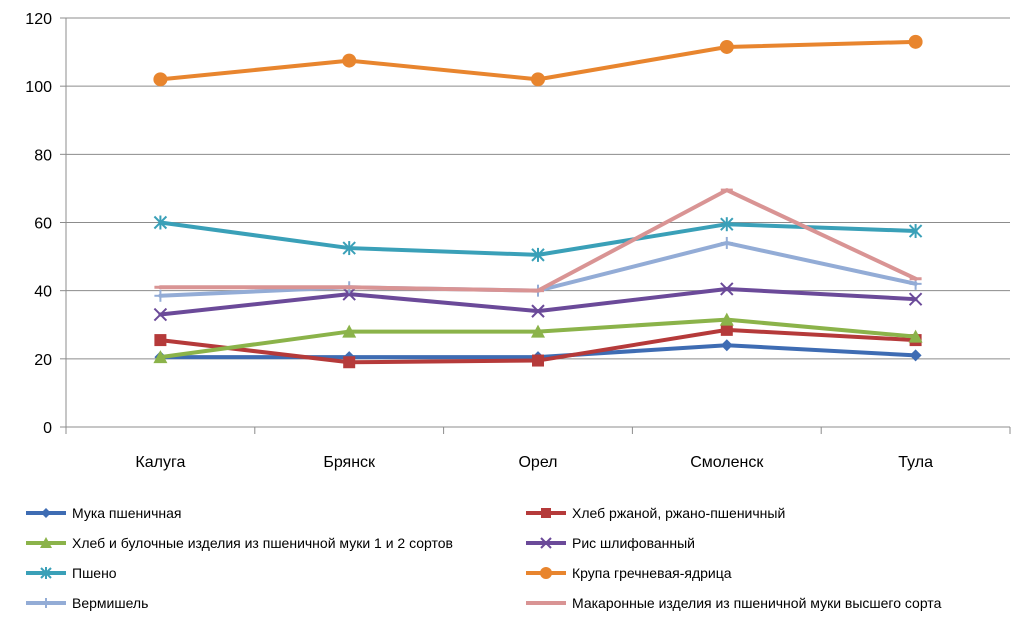 The image size is (1024, 629). Describe the element at coordinates (727, 462) in the screenshot. I see `x-category-label: Смоленск` at that location.